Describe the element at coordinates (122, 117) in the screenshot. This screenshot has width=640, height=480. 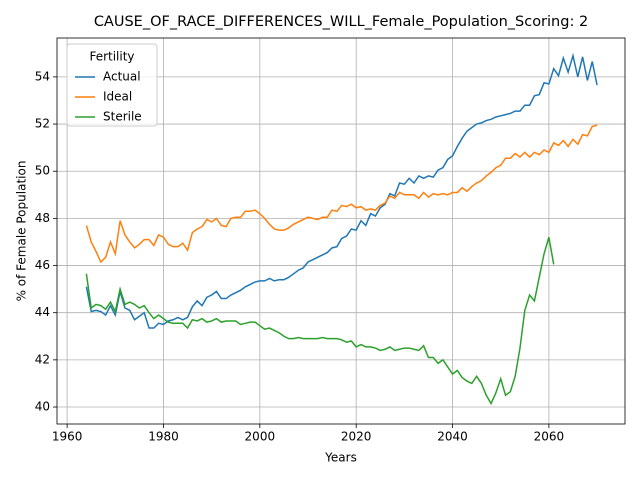
I see `legend-label: Sterile` at that location.